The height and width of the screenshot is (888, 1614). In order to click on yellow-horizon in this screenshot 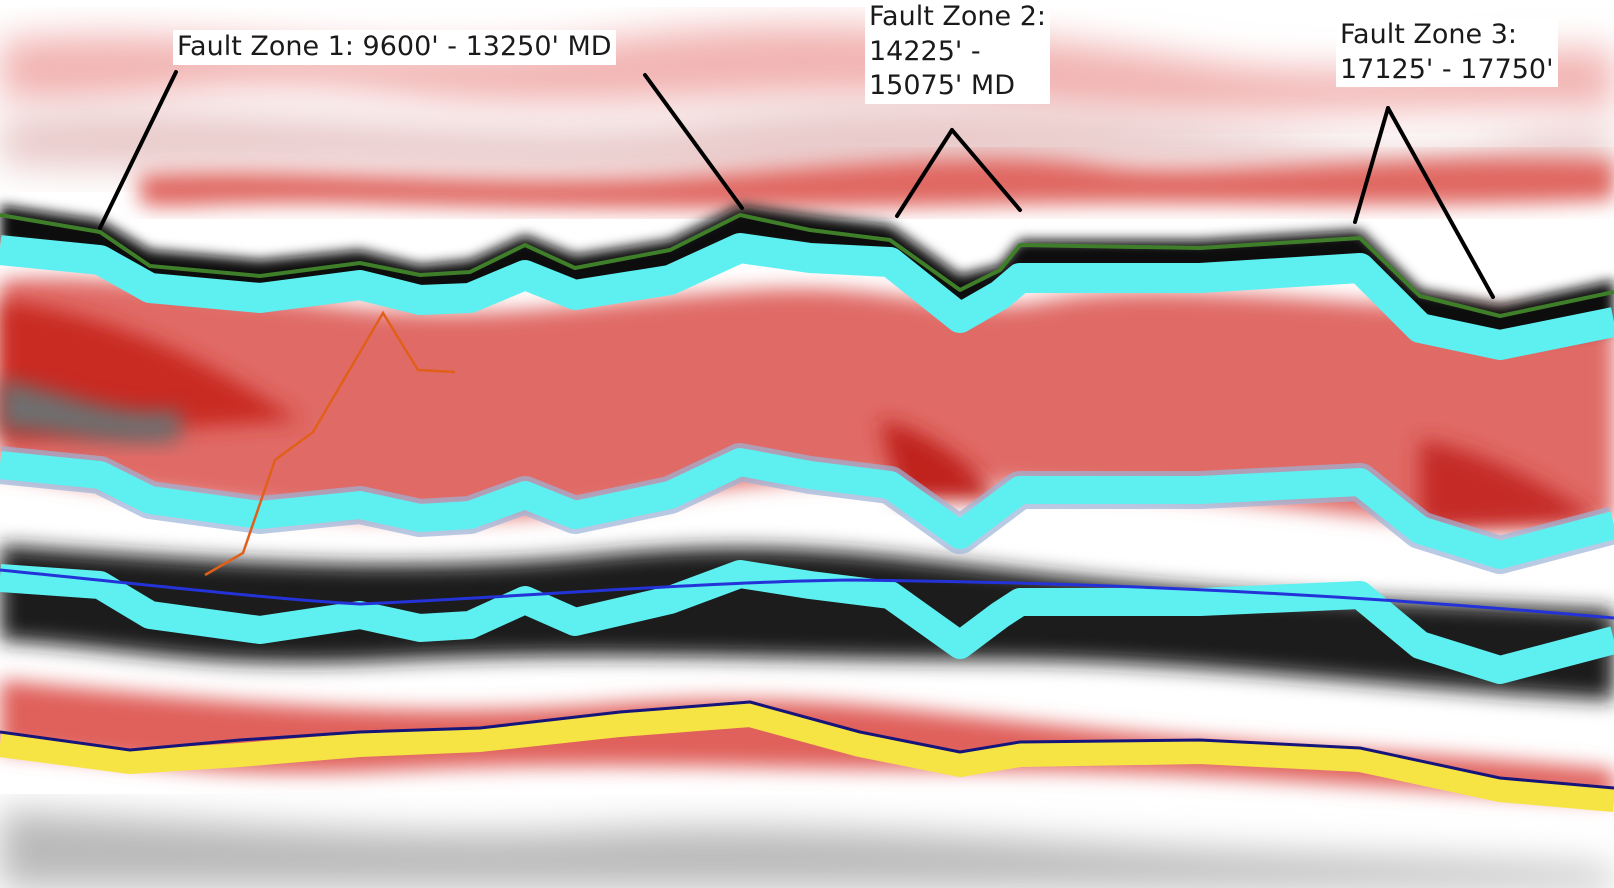, I will do `click(807, 757)`.